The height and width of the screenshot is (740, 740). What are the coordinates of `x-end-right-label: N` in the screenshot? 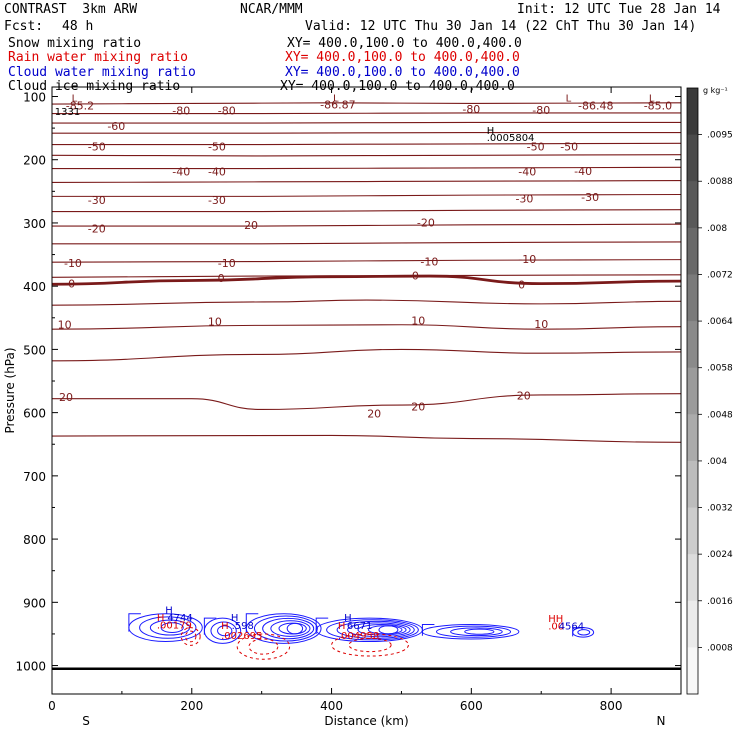 It's located at (661, 721).